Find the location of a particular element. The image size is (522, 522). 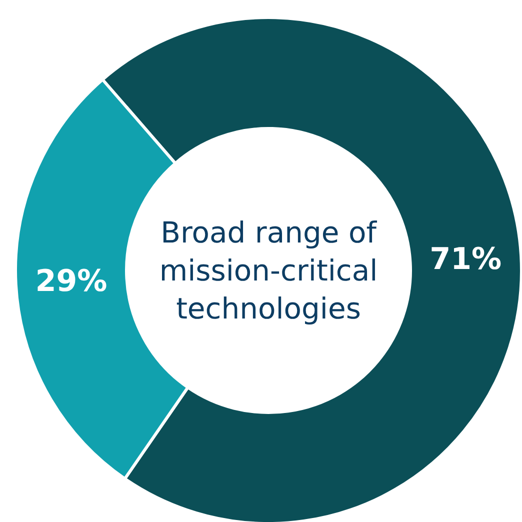

data-label: 71% is located at coordinates (466, 259).